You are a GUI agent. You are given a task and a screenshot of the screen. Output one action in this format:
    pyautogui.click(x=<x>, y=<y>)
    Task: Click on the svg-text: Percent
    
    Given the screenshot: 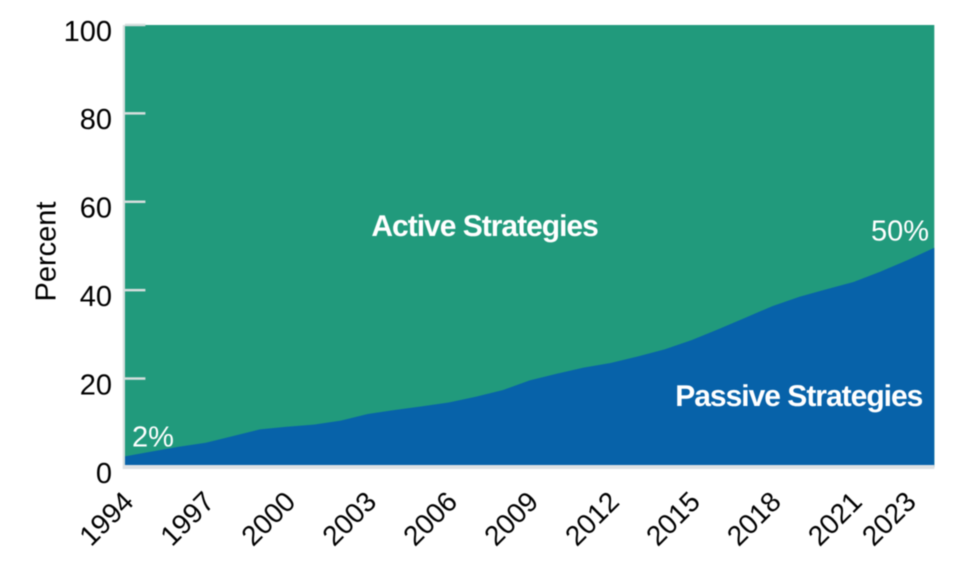 What is the action you would take?
    pyautogui.click(x=47, y=252)
    